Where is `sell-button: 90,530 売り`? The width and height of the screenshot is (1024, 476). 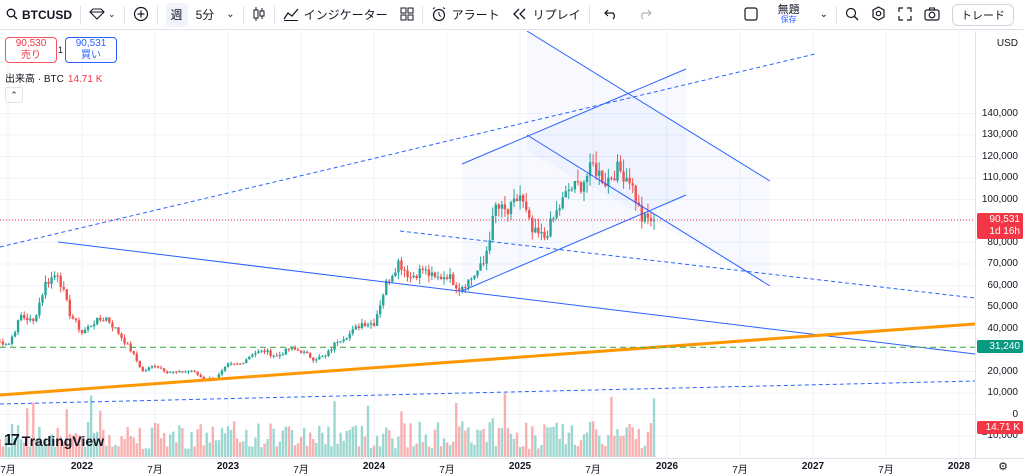 sell-button: 90,530 売り is located at coordinates (31, 50).